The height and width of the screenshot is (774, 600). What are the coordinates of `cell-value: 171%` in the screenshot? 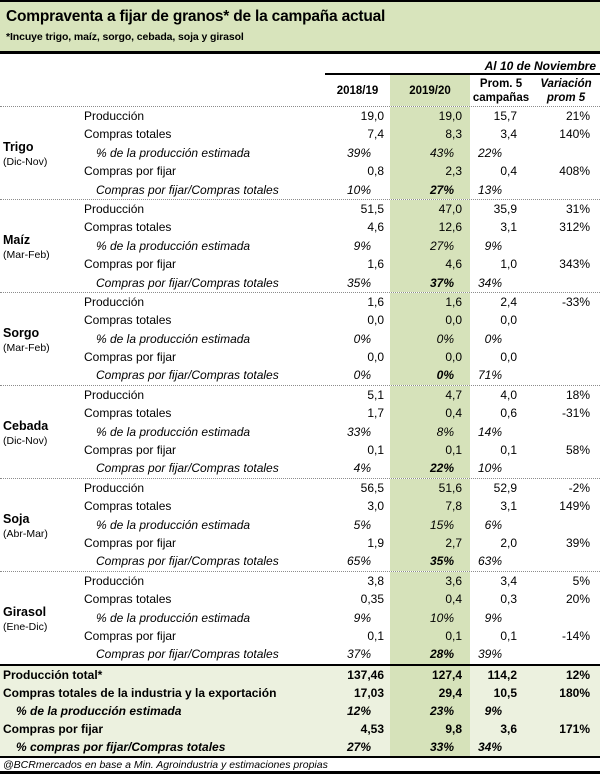 It's located at (574, 728).